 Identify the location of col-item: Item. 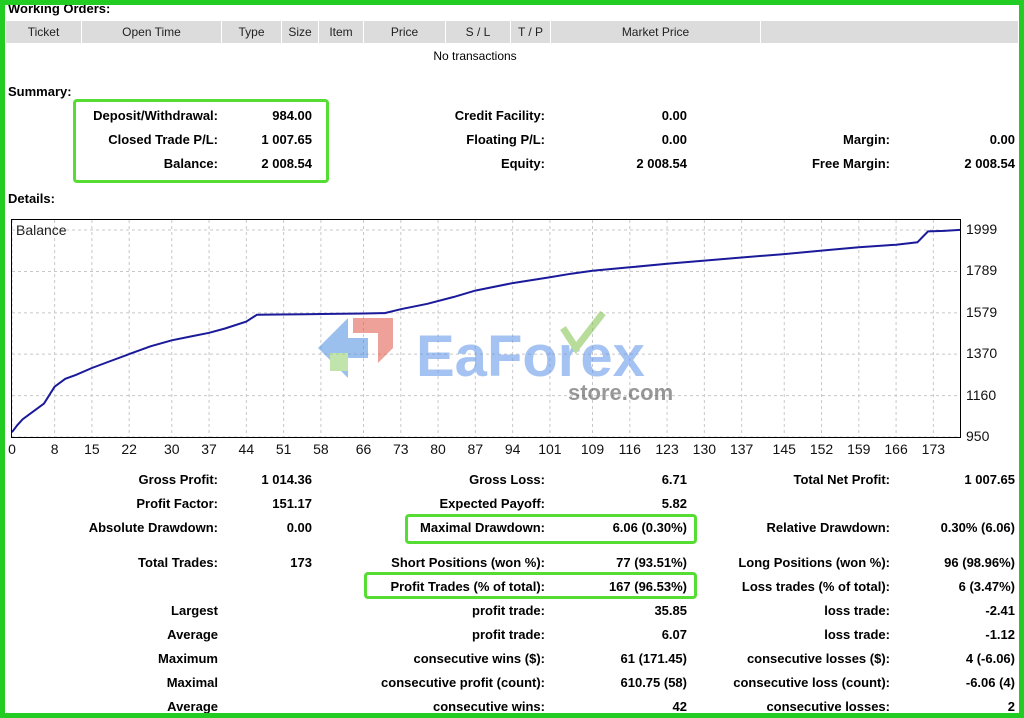
(341, 32).